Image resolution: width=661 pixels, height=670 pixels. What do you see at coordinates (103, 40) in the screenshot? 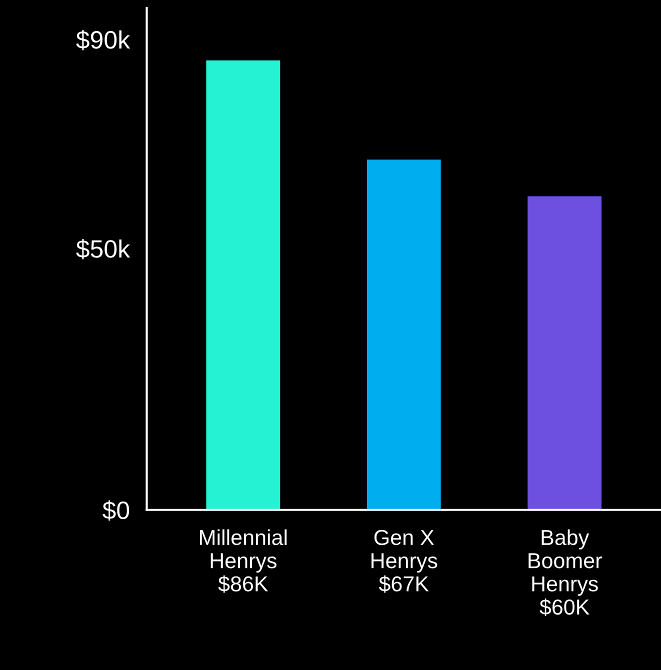
I see `y-tick-label: $90k` at bounding box center [103, 40].